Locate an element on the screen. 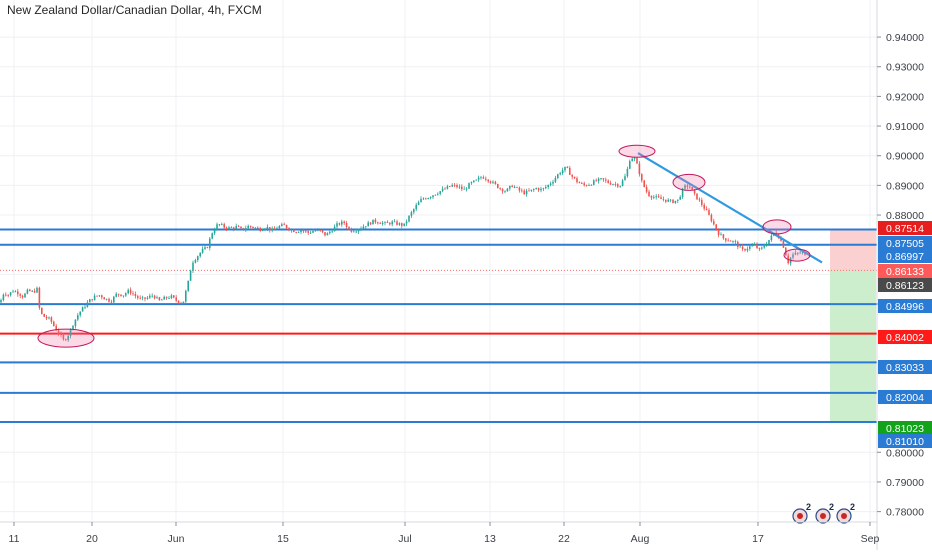  price-tick-label: 0.92000 is located at coordinates (905, 97).